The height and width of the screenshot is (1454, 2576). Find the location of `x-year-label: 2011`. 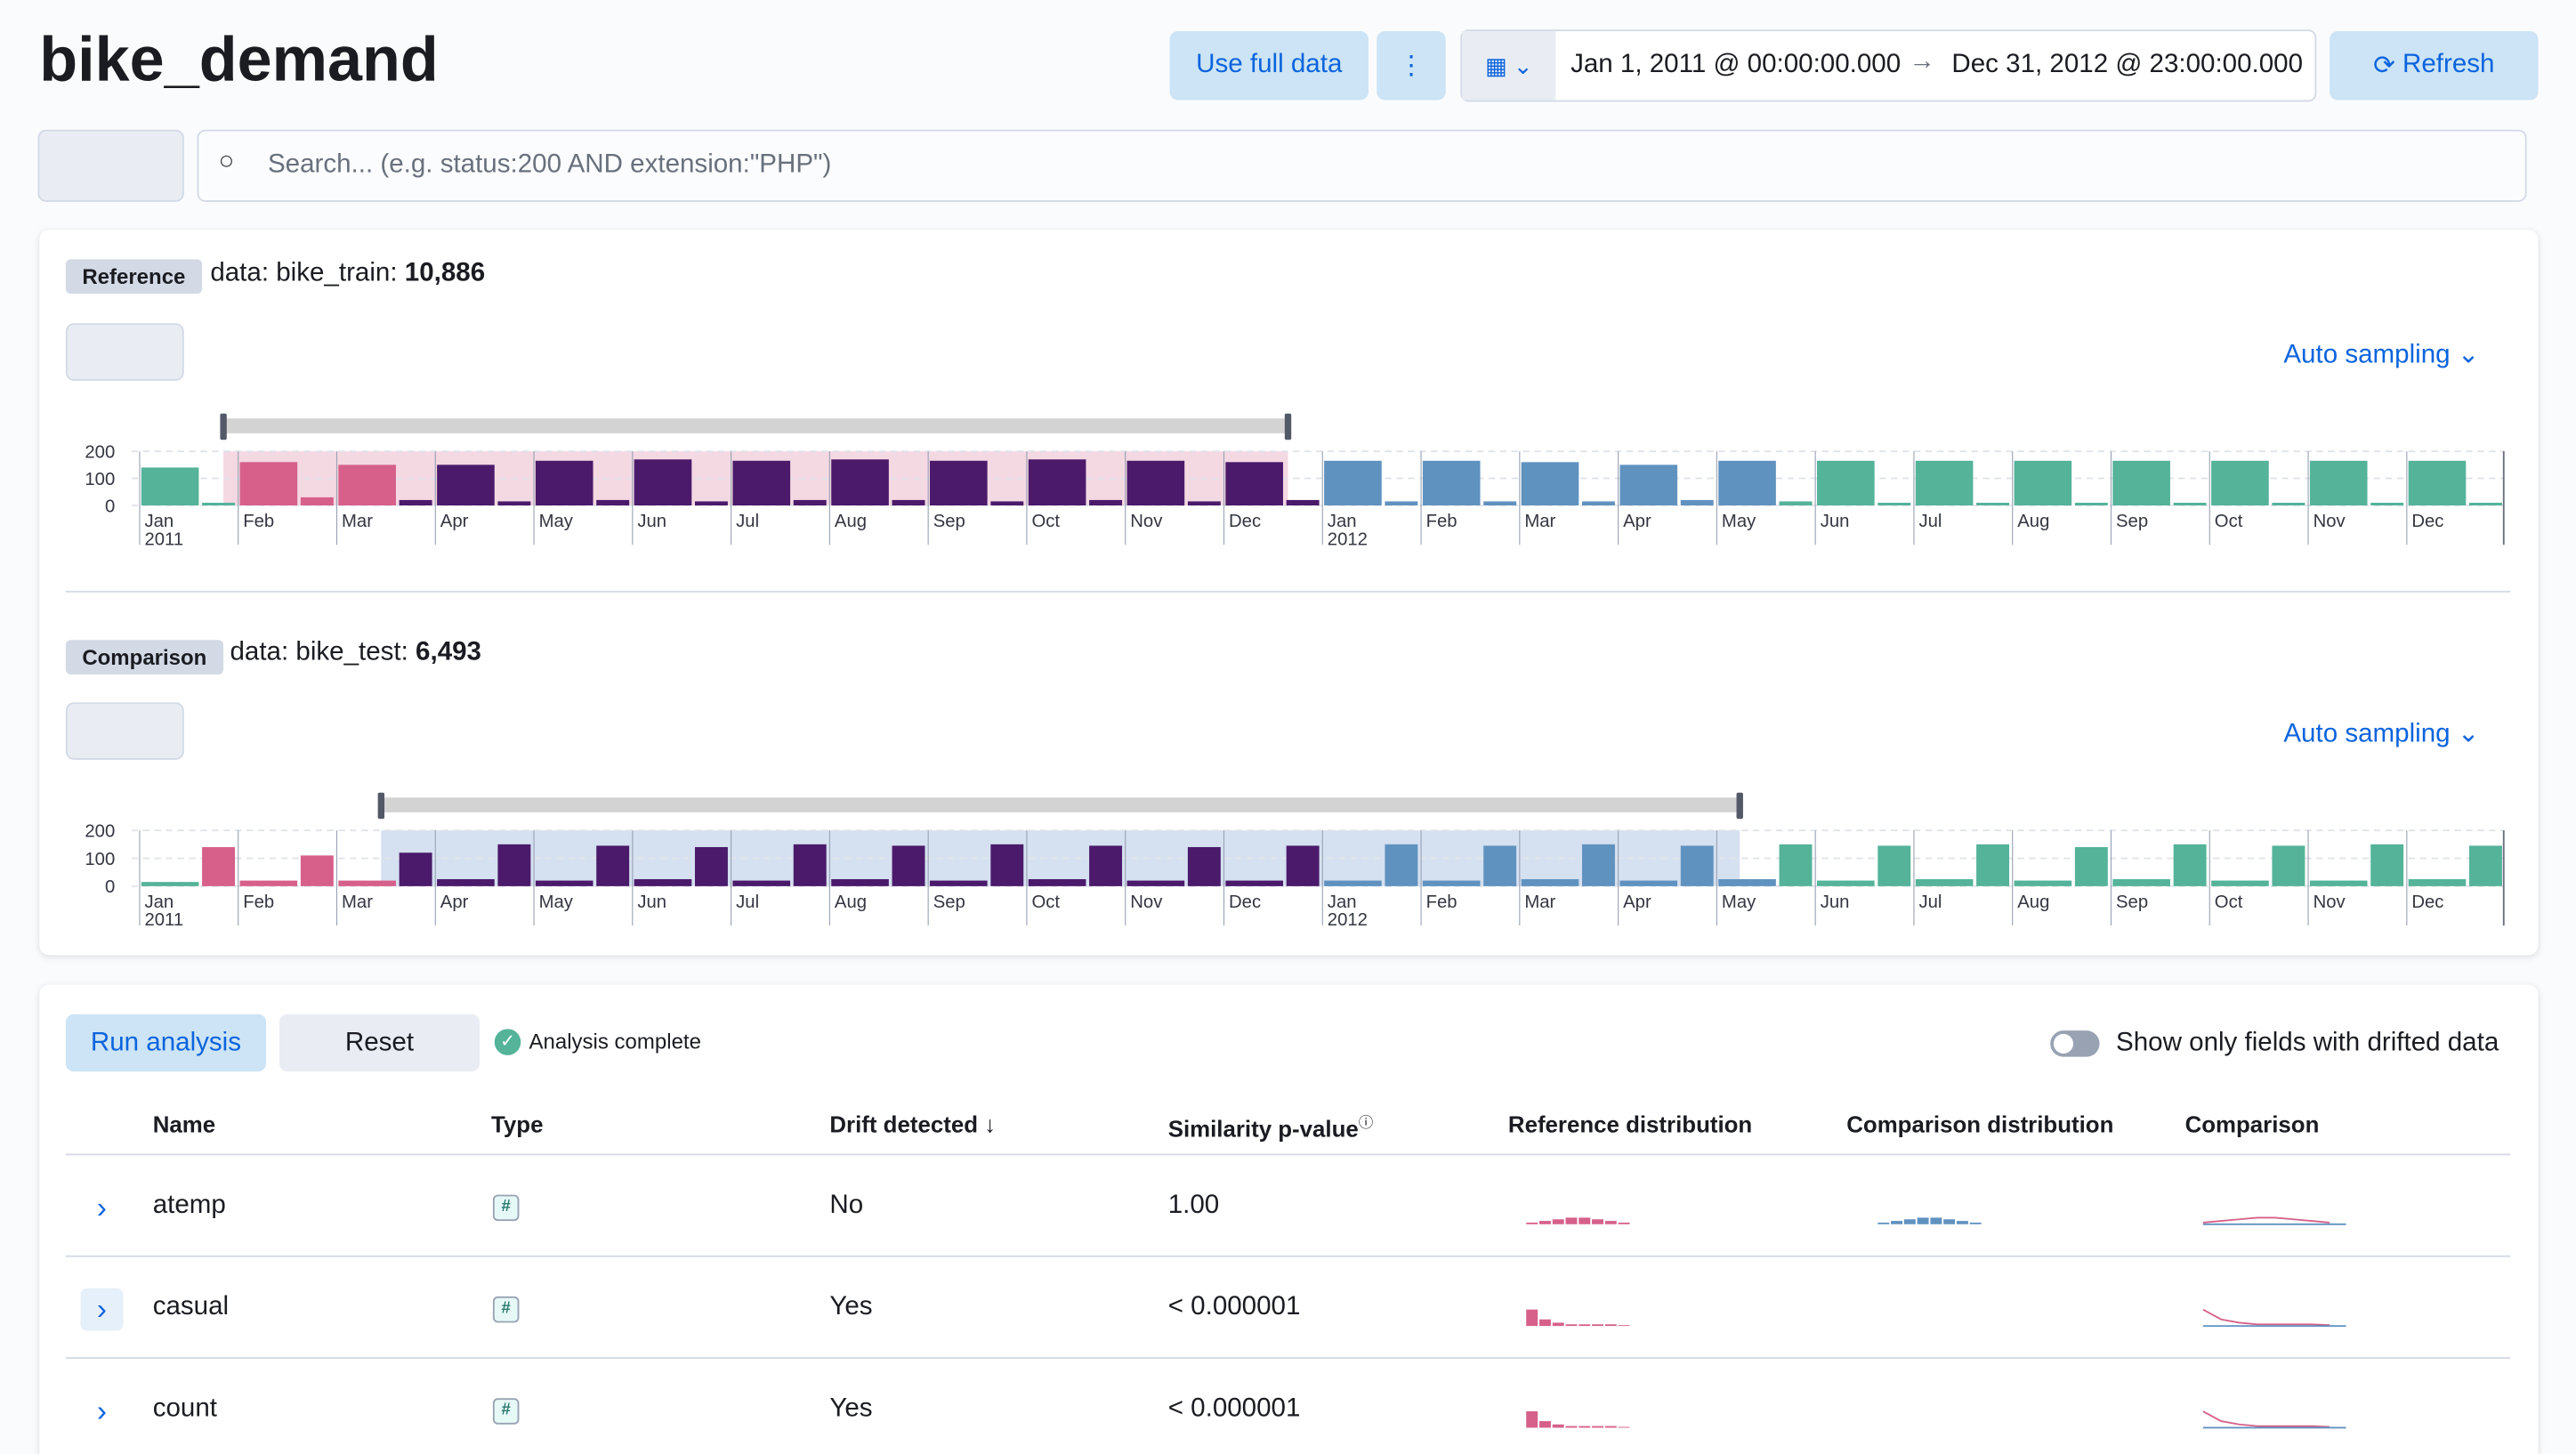

x-year-label: 2011 is located at coordinates (163, 920).